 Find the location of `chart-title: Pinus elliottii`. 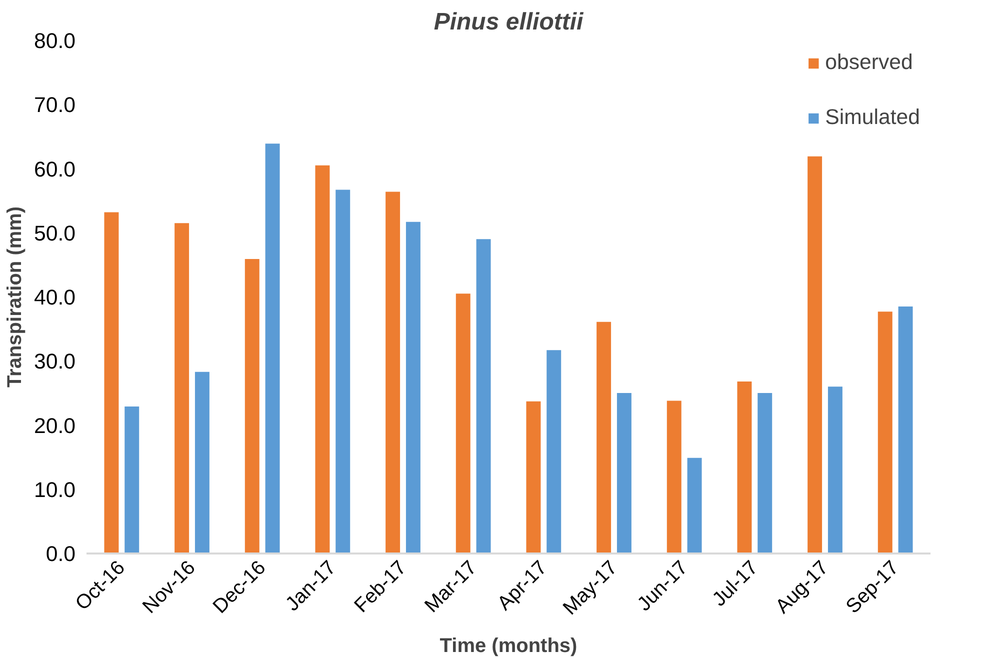

chart-title: Pinus elliottii is located at coordinates (509, 22).